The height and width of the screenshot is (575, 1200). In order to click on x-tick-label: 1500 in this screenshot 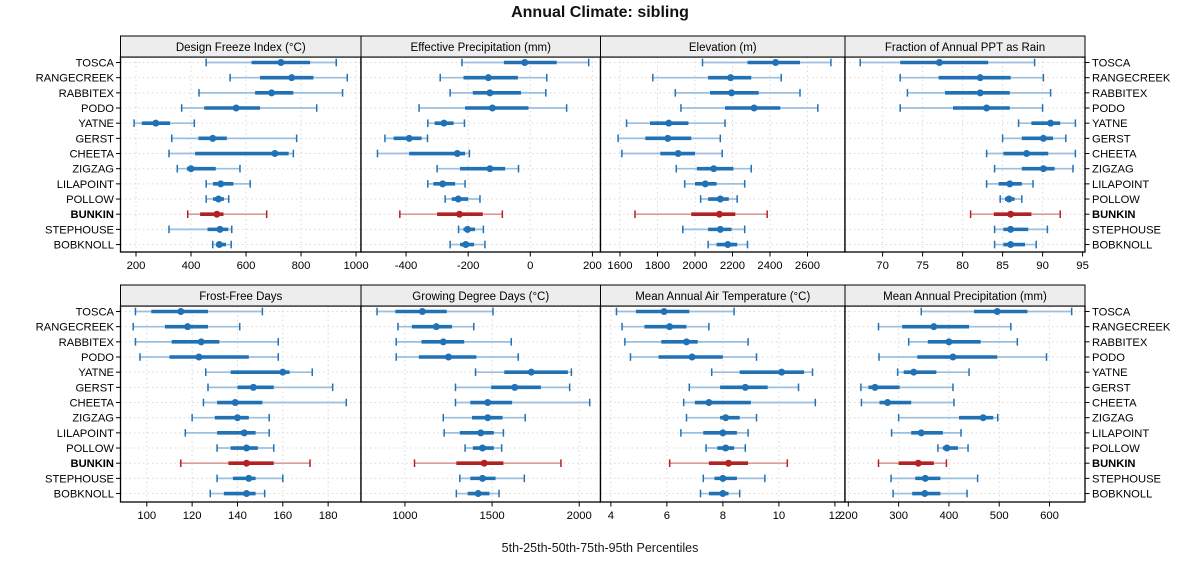, I will do `click(492, 516)`.